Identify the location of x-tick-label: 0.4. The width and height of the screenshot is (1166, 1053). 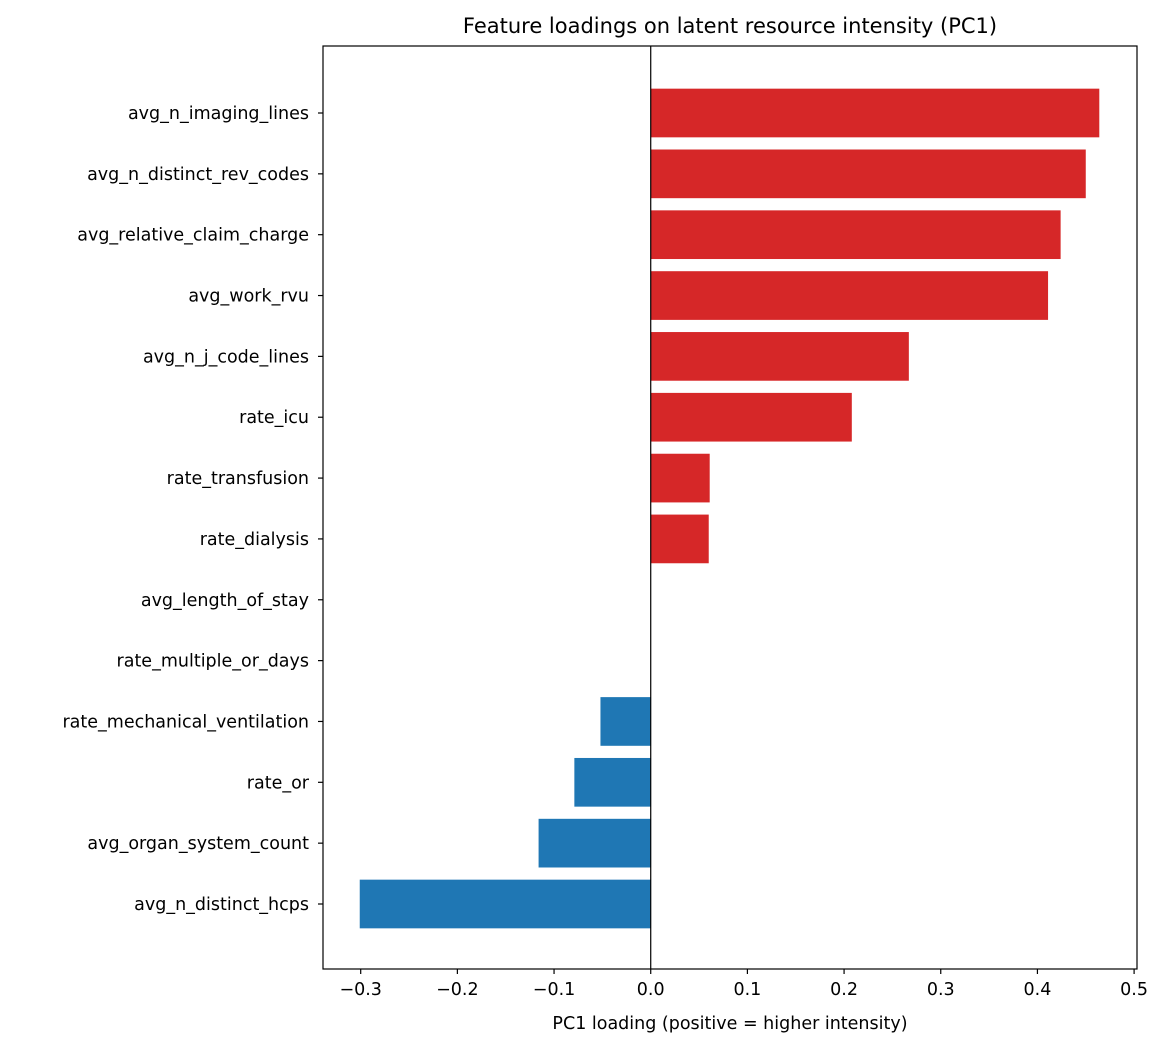
(1038, 990).